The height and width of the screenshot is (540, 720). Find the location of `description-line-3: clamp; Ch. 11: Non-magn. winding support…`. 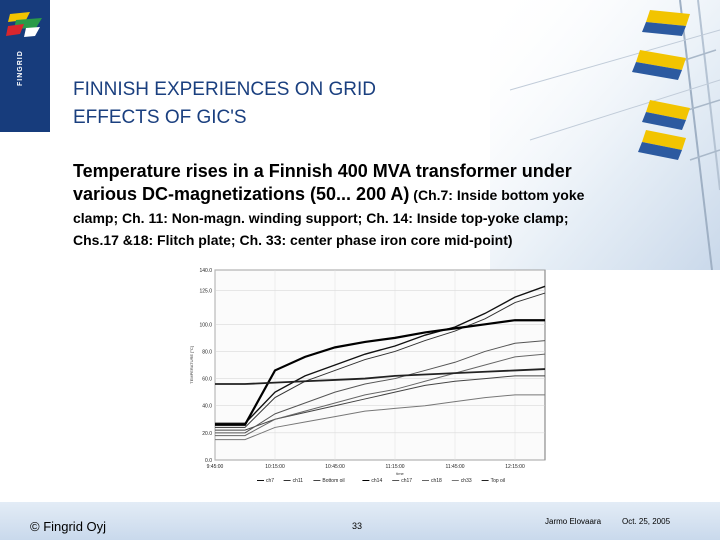

description-line-3: clamp; Ch. 11: Non-magn. winding support… is located at coordinates (321, 218).